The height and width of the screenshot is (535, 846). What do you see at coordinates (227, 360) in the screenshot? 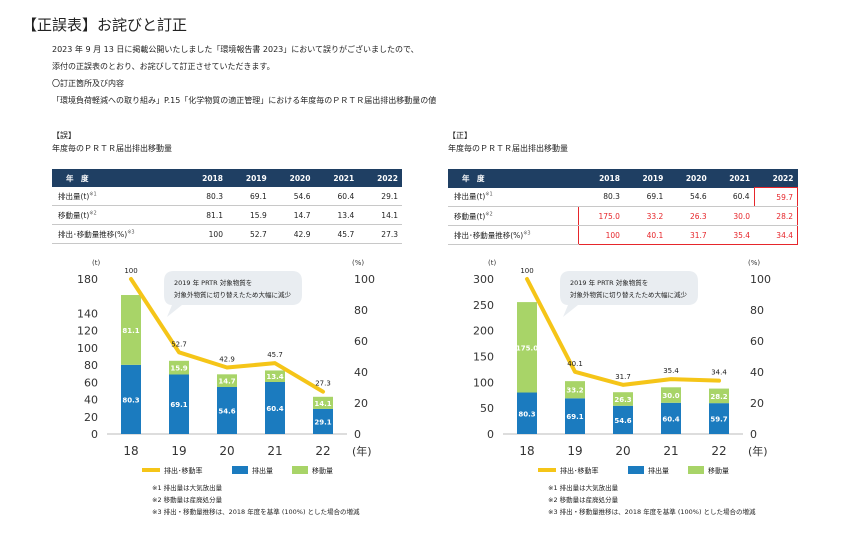
I see `ratio-value-label: 42.9` at bounding box center [227, 360].